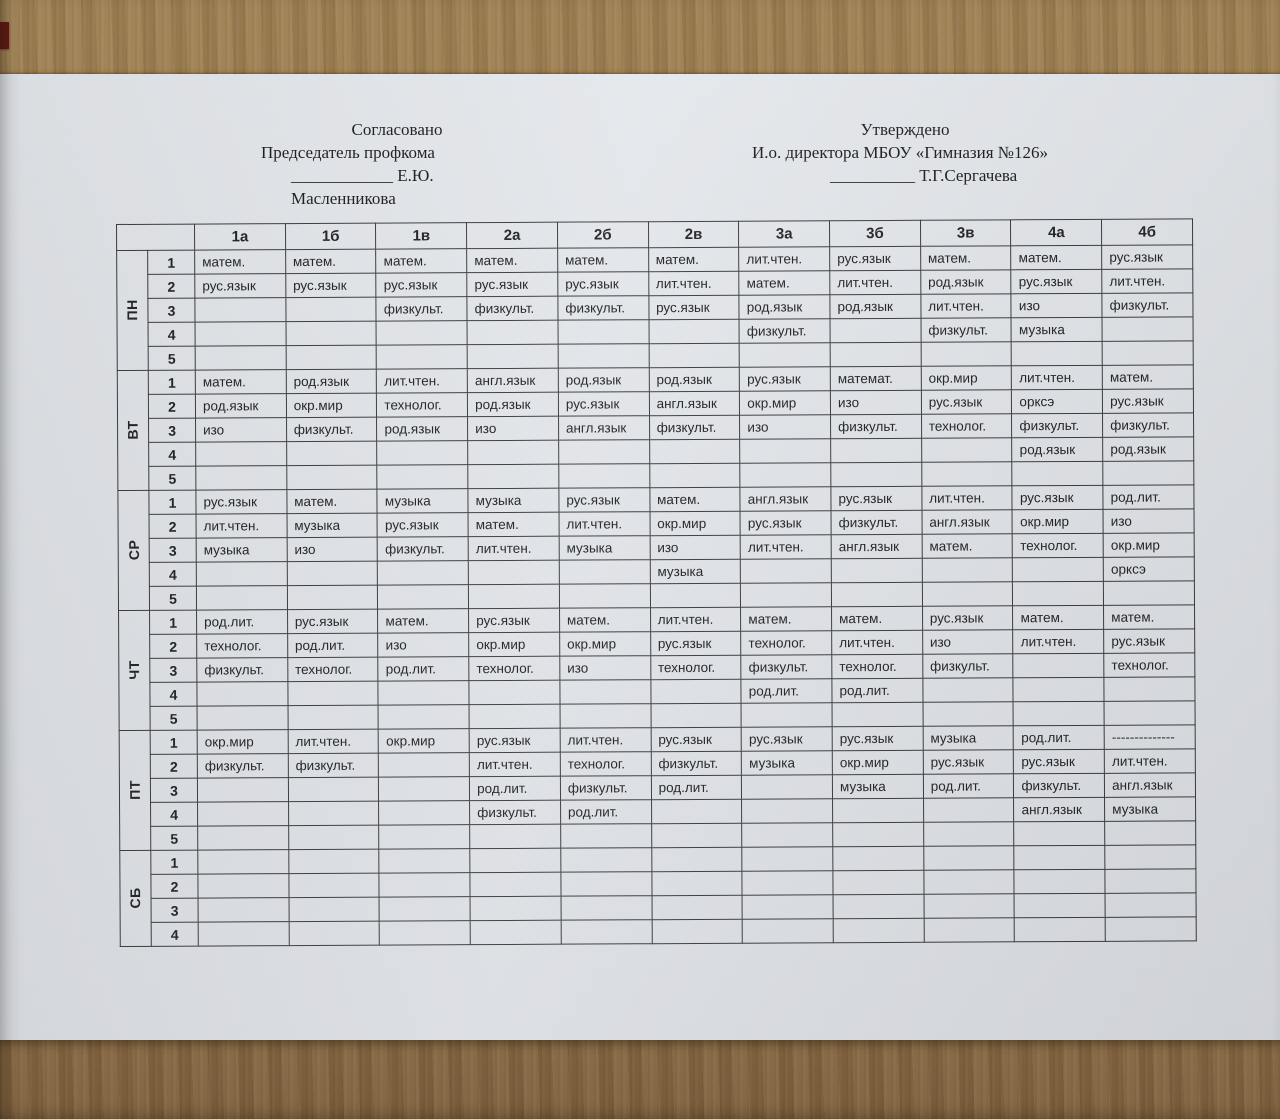  What do you see at coordinates (397, 129) in the screenshot?
I see `approval-left-title: Согласовано` at bounding box center [397, 129].